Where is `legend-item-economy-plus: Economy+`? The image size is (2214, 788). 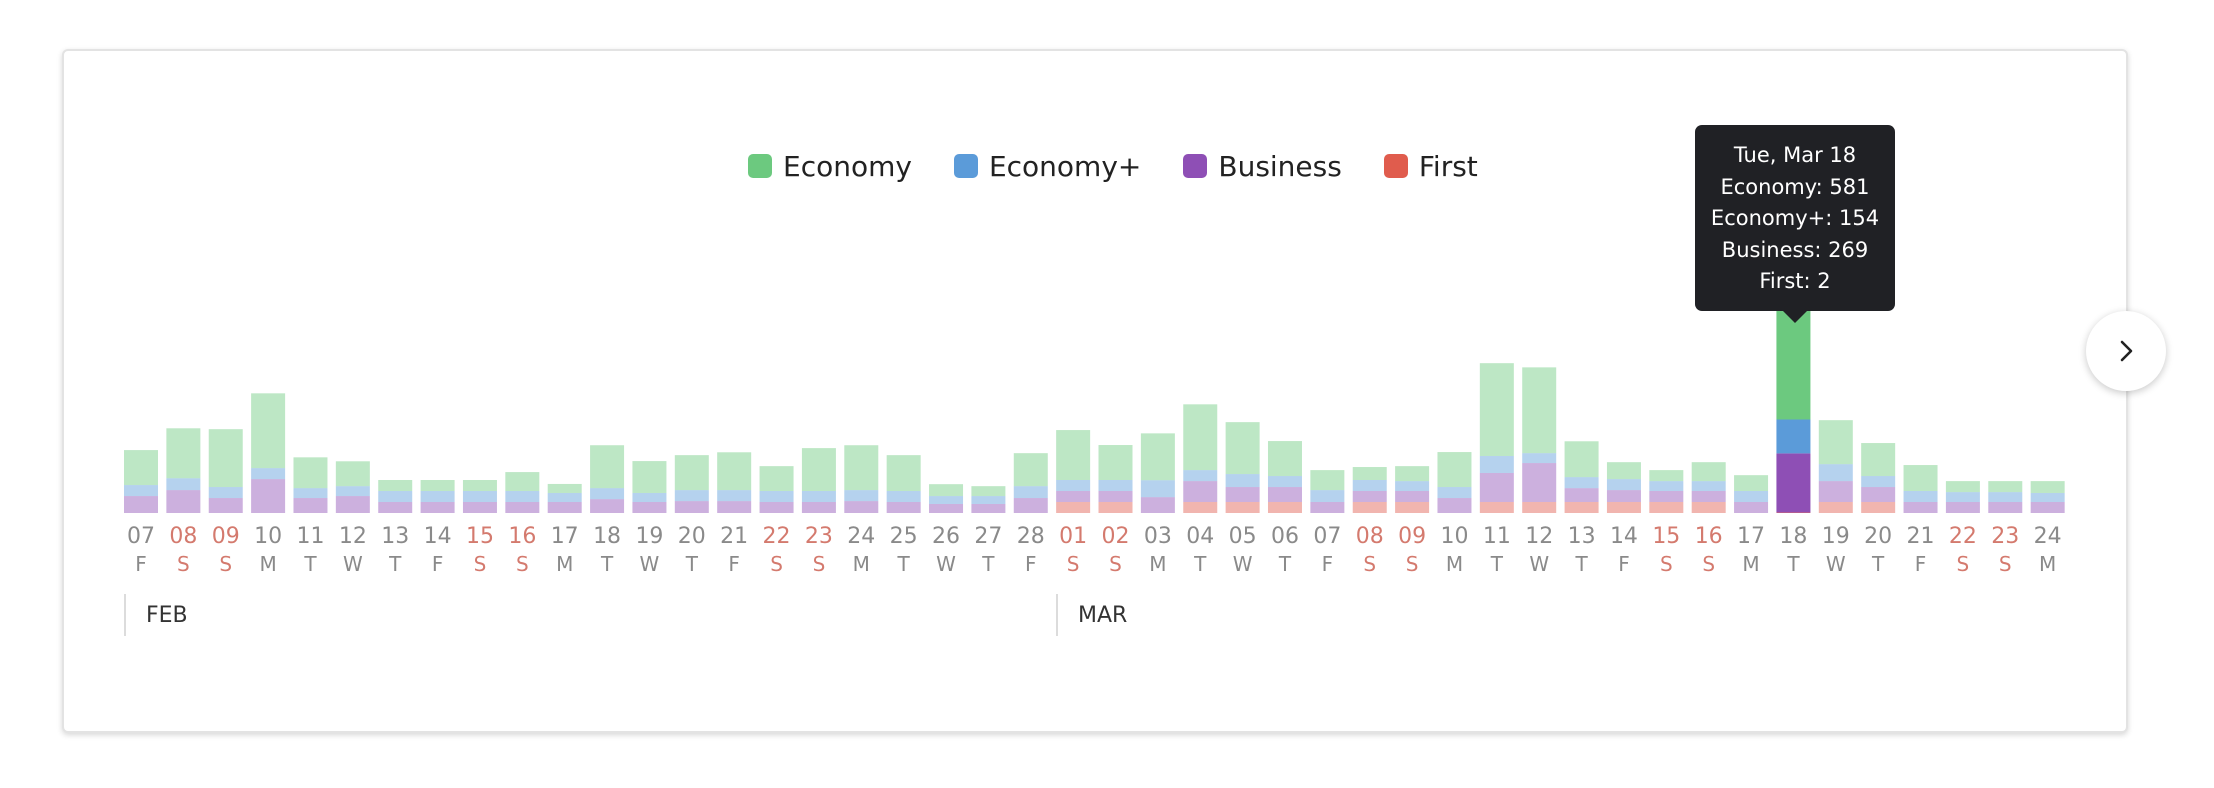
legend-item-economy-plus: Economy+ is located at coordinates (1047, 166).